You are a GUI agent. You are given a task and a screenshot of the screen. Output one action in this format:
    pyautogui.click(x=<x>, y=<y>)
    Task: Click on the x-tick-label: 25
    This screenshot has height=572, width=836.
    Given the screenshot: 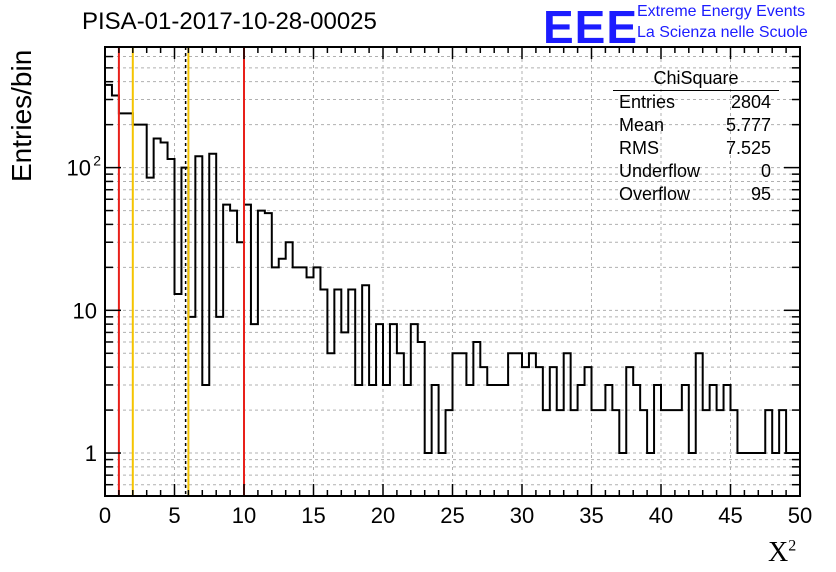 What is the action you would take?
    pyautogui.click(x=452, y=515)
    